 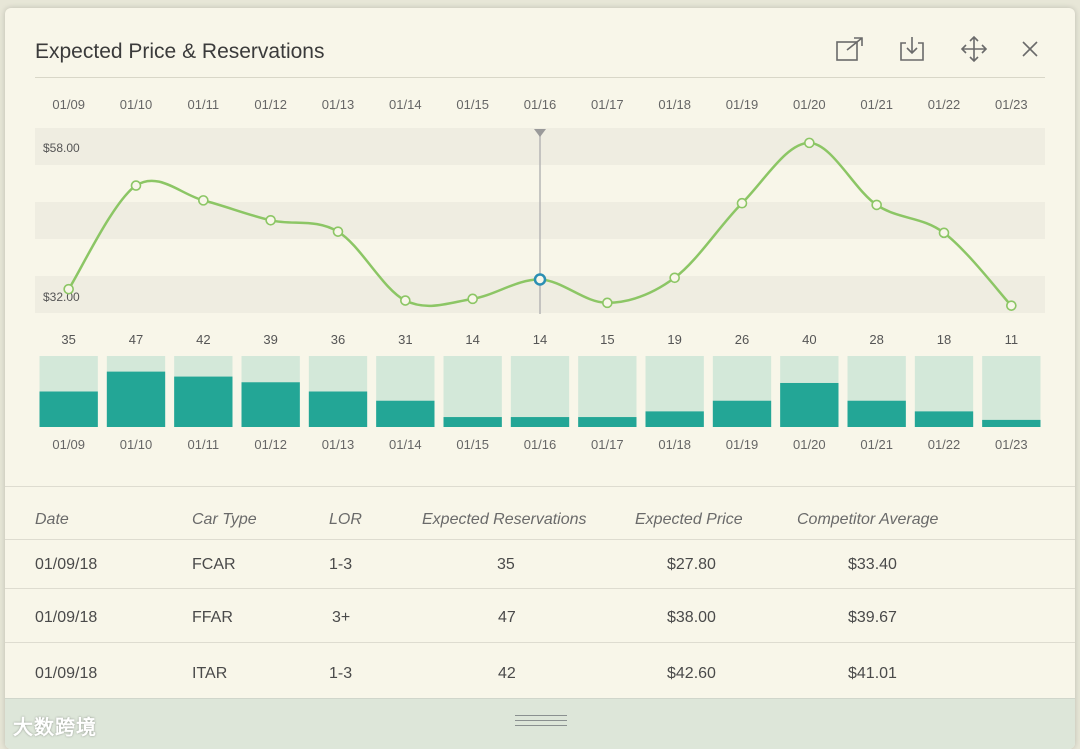 What do you see at coordinates (270, 444) in the screenshot?
I see `x-tick-label-bottom: 01/12` at bounding box center [270, 444].